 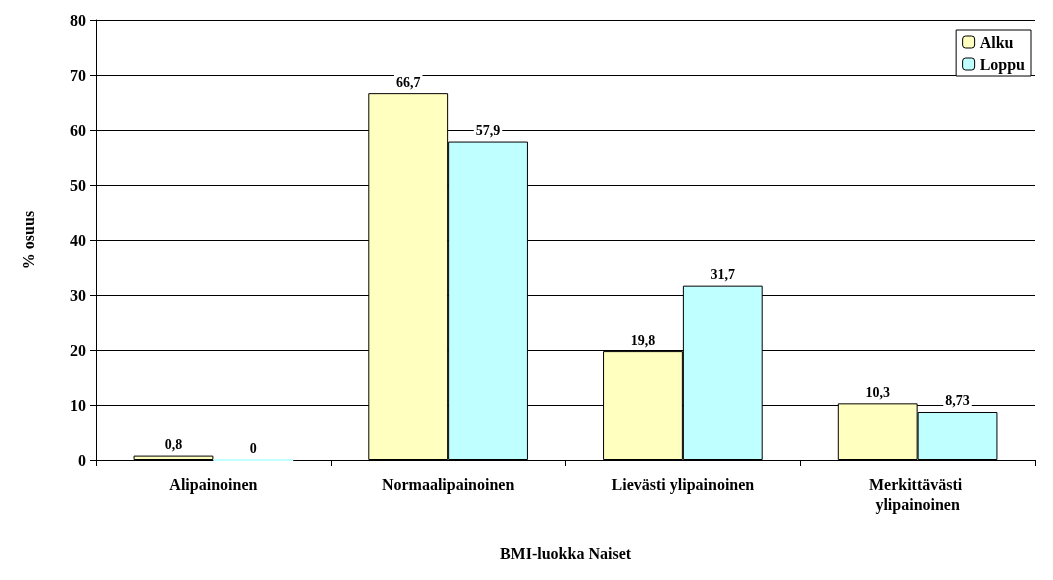 I want to click on x-tick-label: Alipainoinen, so click(x=213, y=484).